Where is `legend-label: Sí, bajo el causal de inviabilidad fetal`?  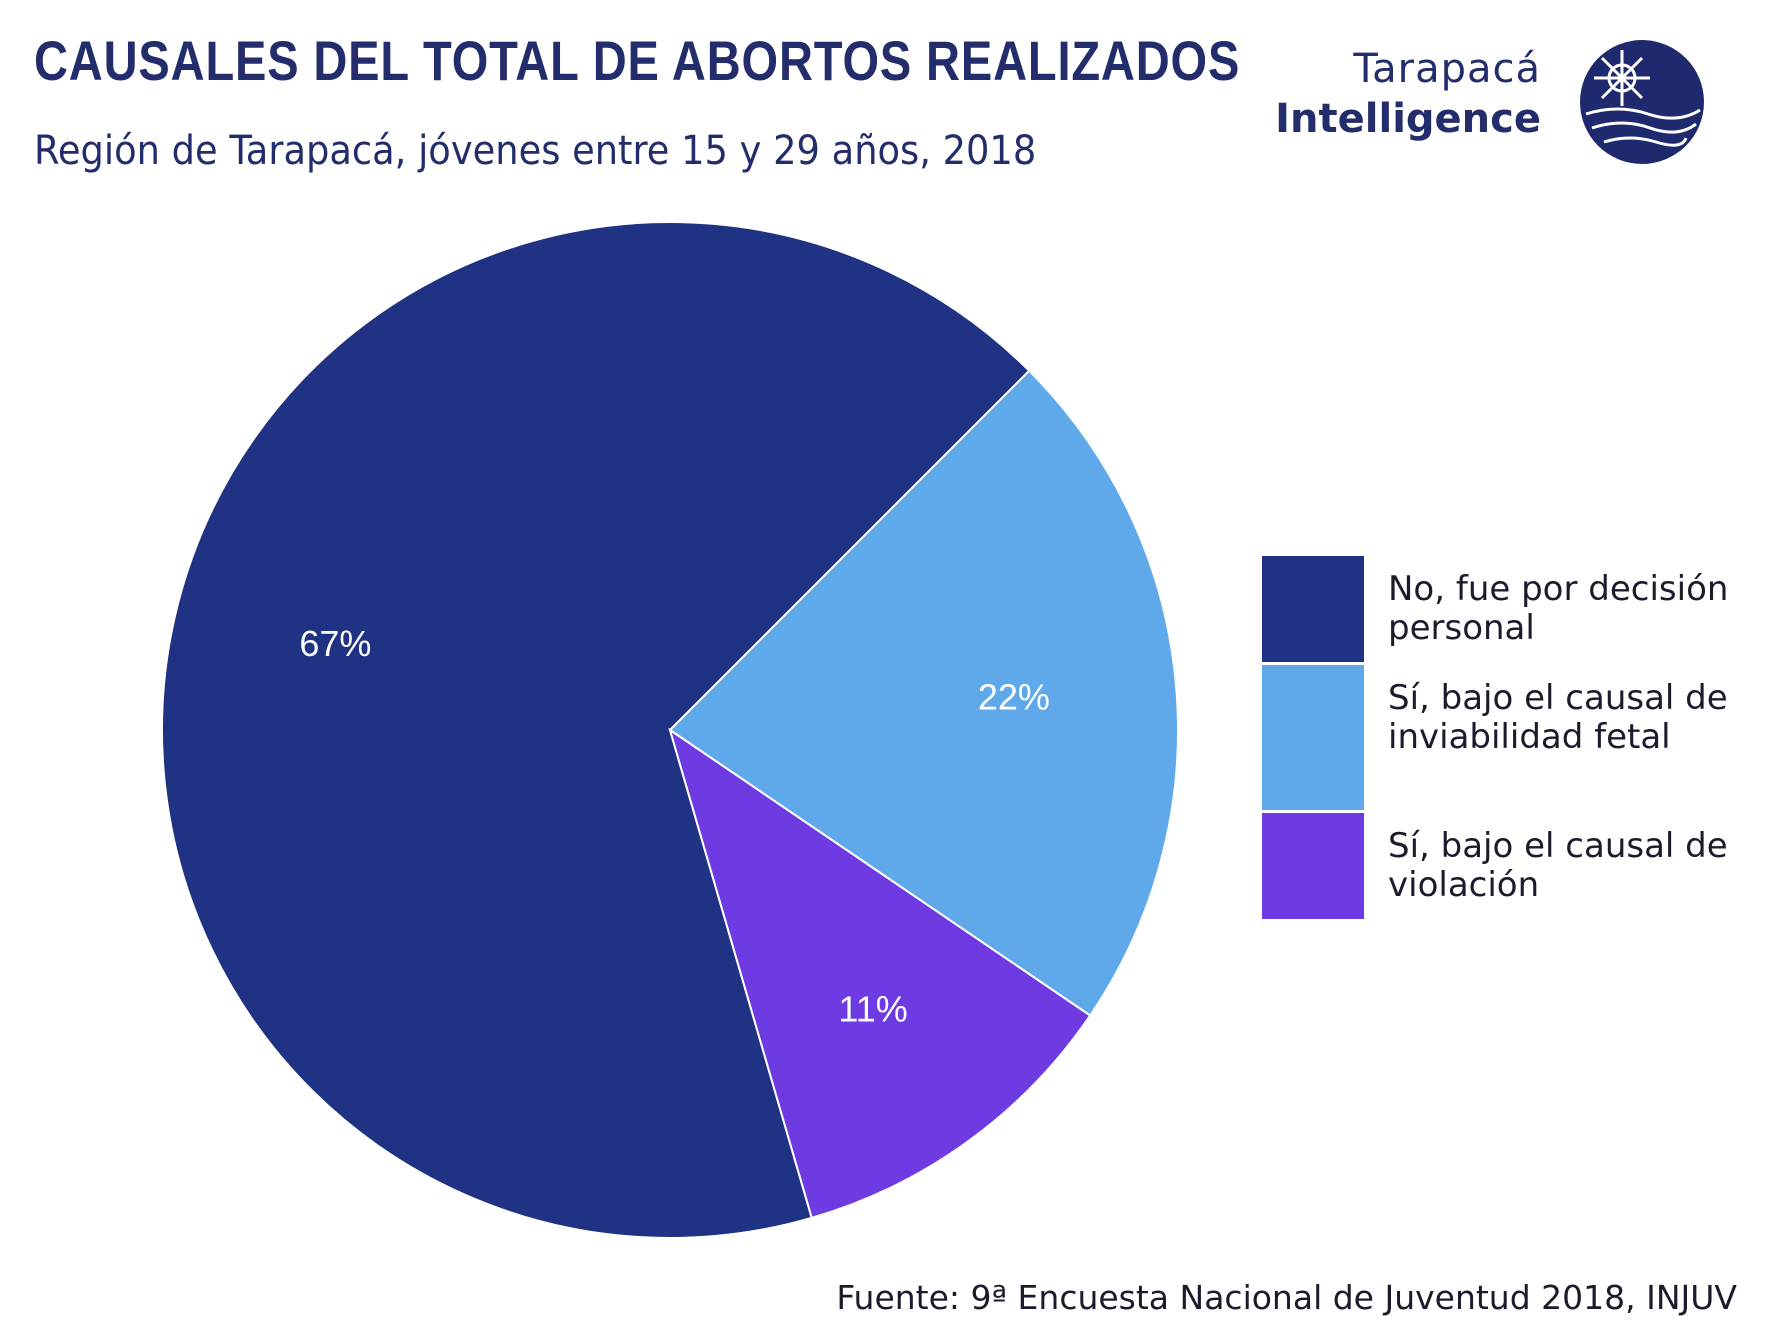 legend-label: Sí, bajo el causal de inviabilidad fetal is located at coordinates (1558, 717).